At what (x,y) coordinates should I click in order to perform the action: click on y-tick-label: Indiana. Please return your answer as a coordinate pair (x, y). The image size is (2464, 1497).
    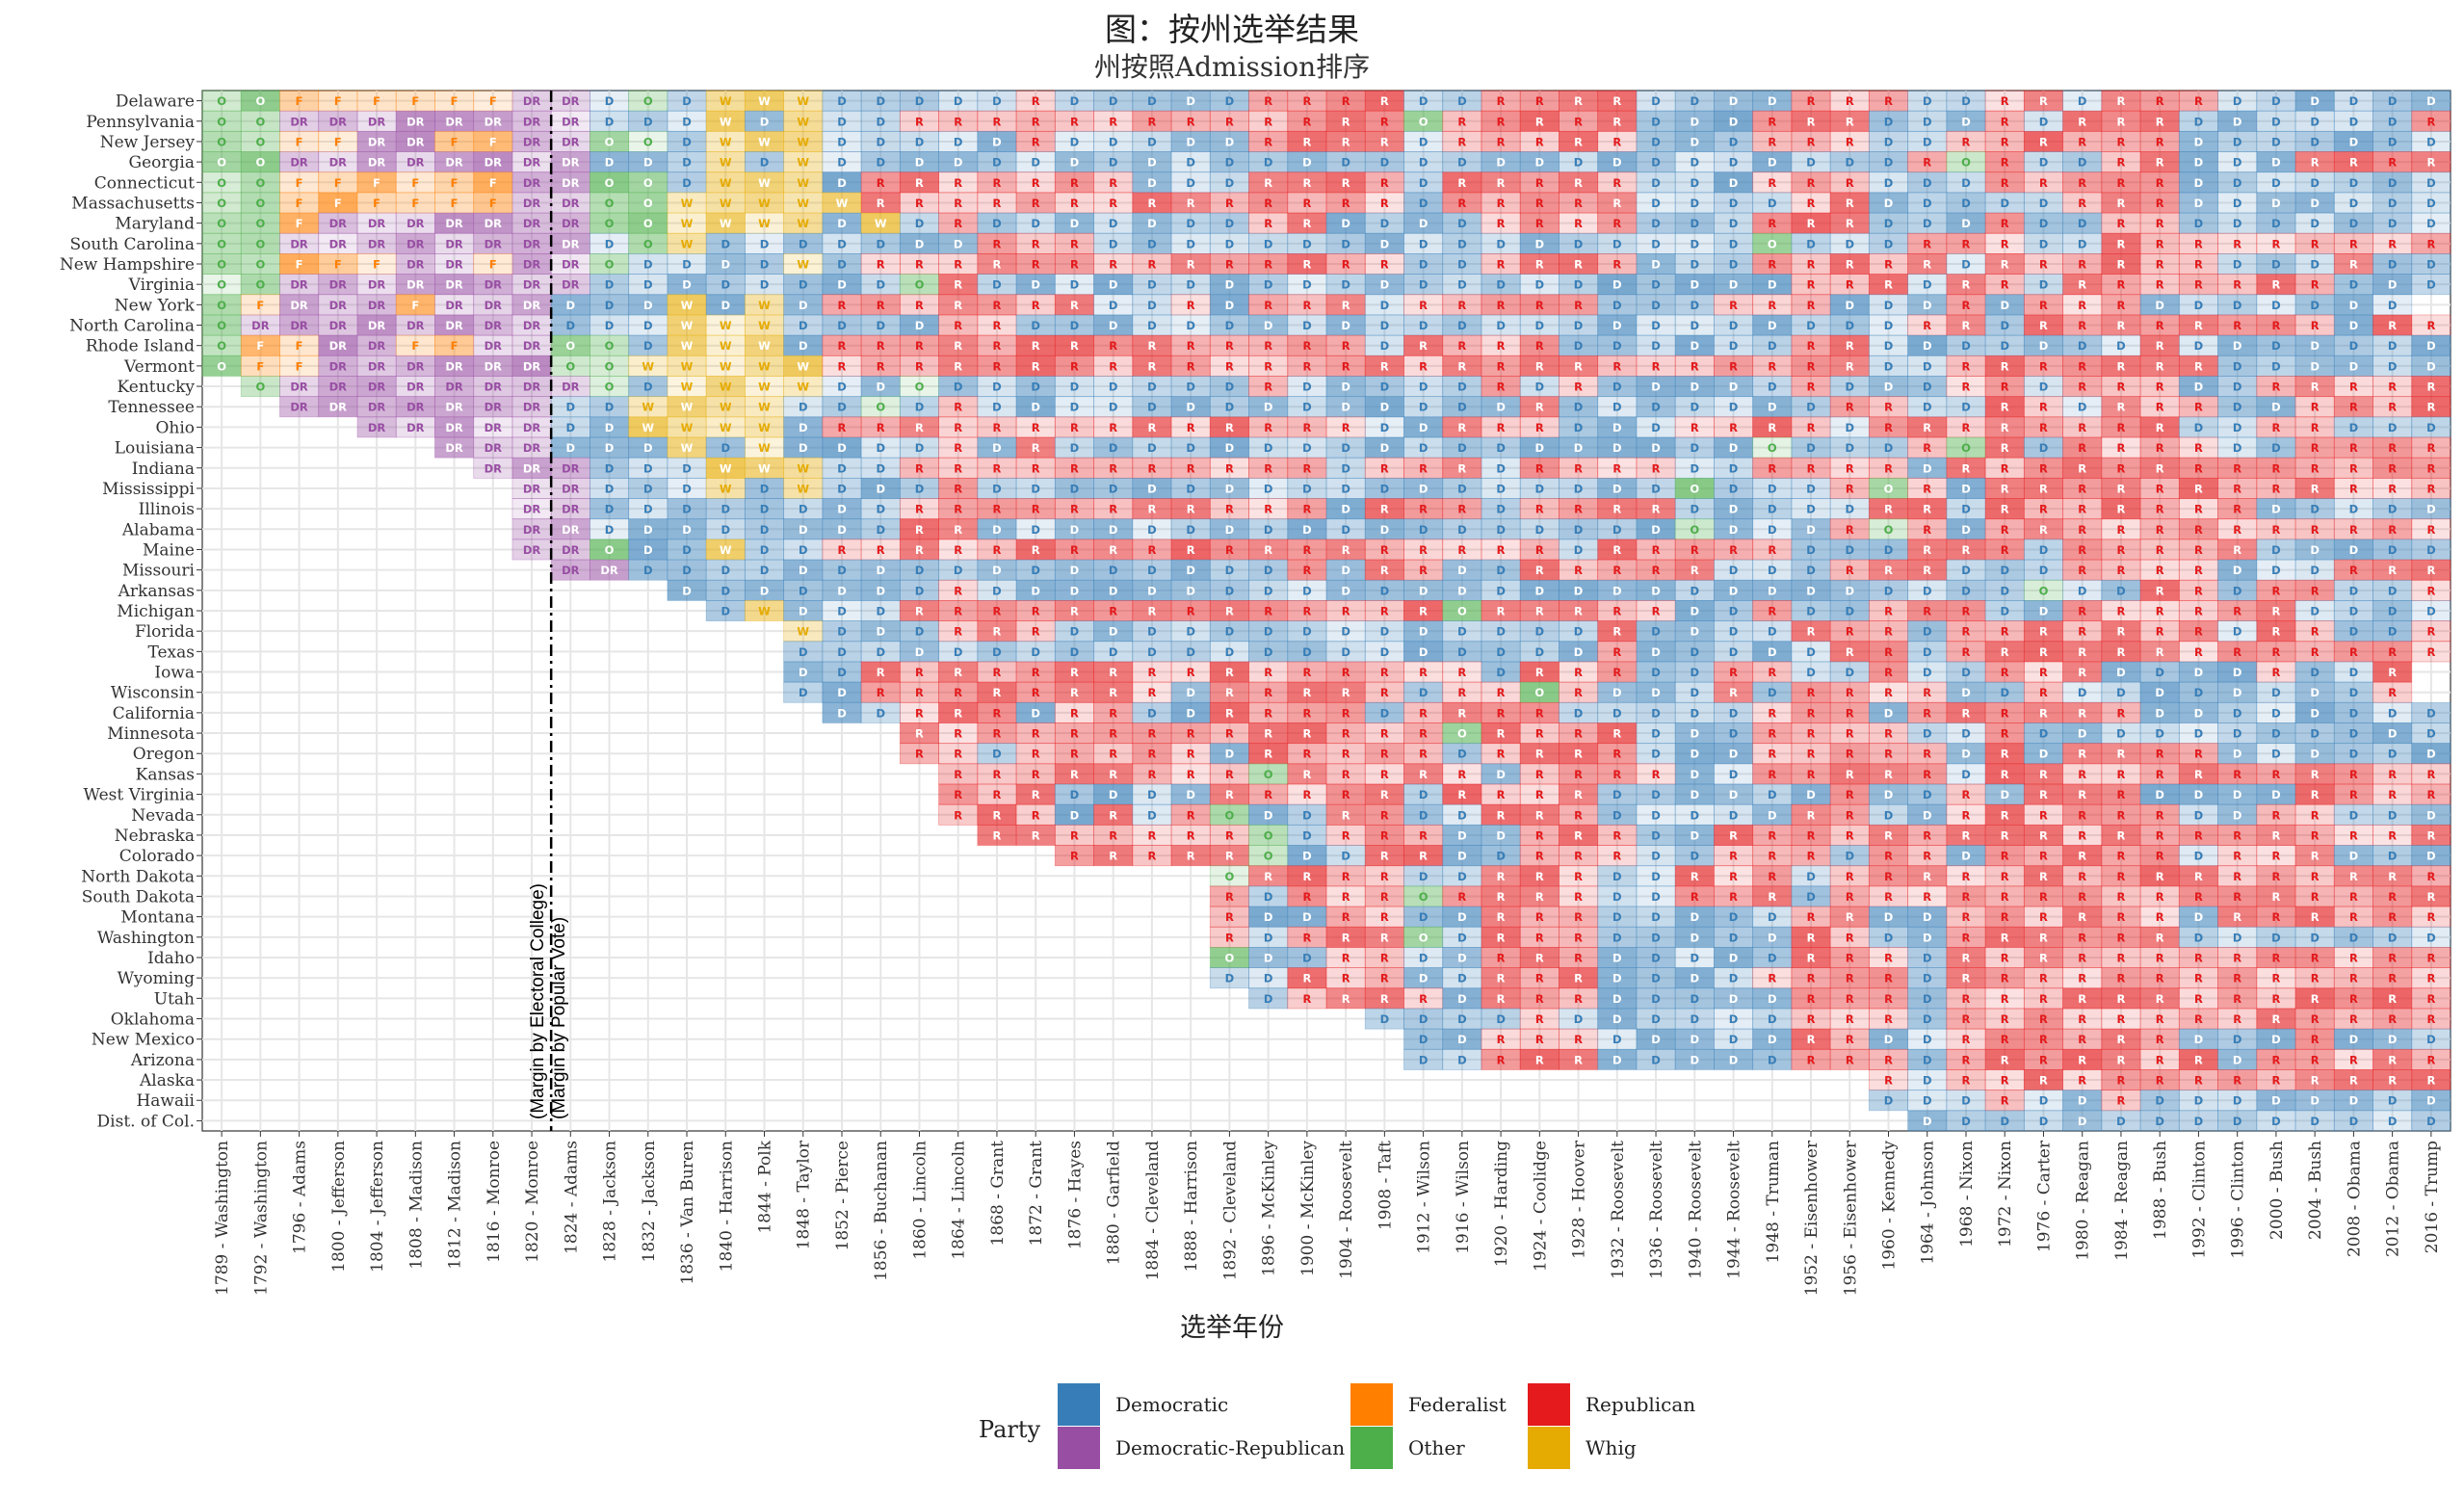
    Looking at the image, I should click on (163, 469).